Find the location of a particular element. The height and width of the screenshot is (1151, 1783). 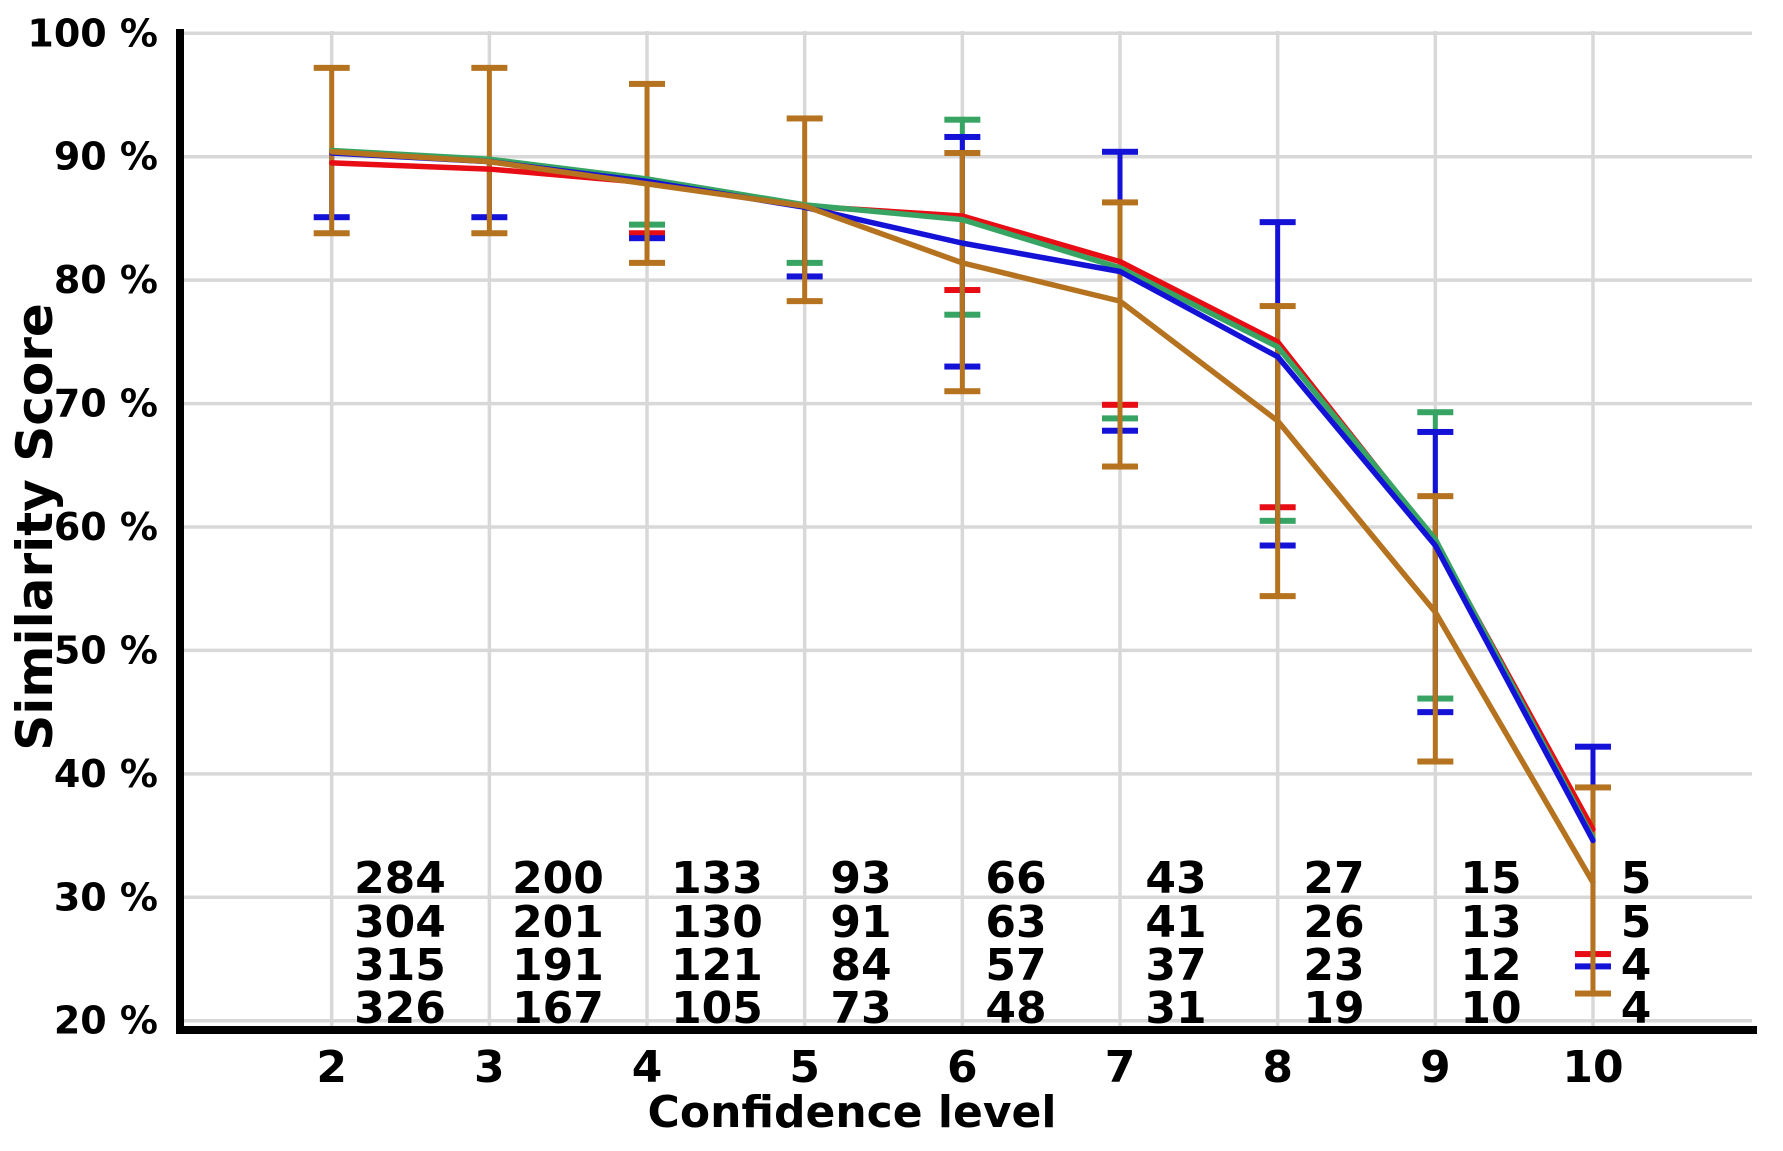

count-label-brown: 4 is located at coordinates (1636, 1008).